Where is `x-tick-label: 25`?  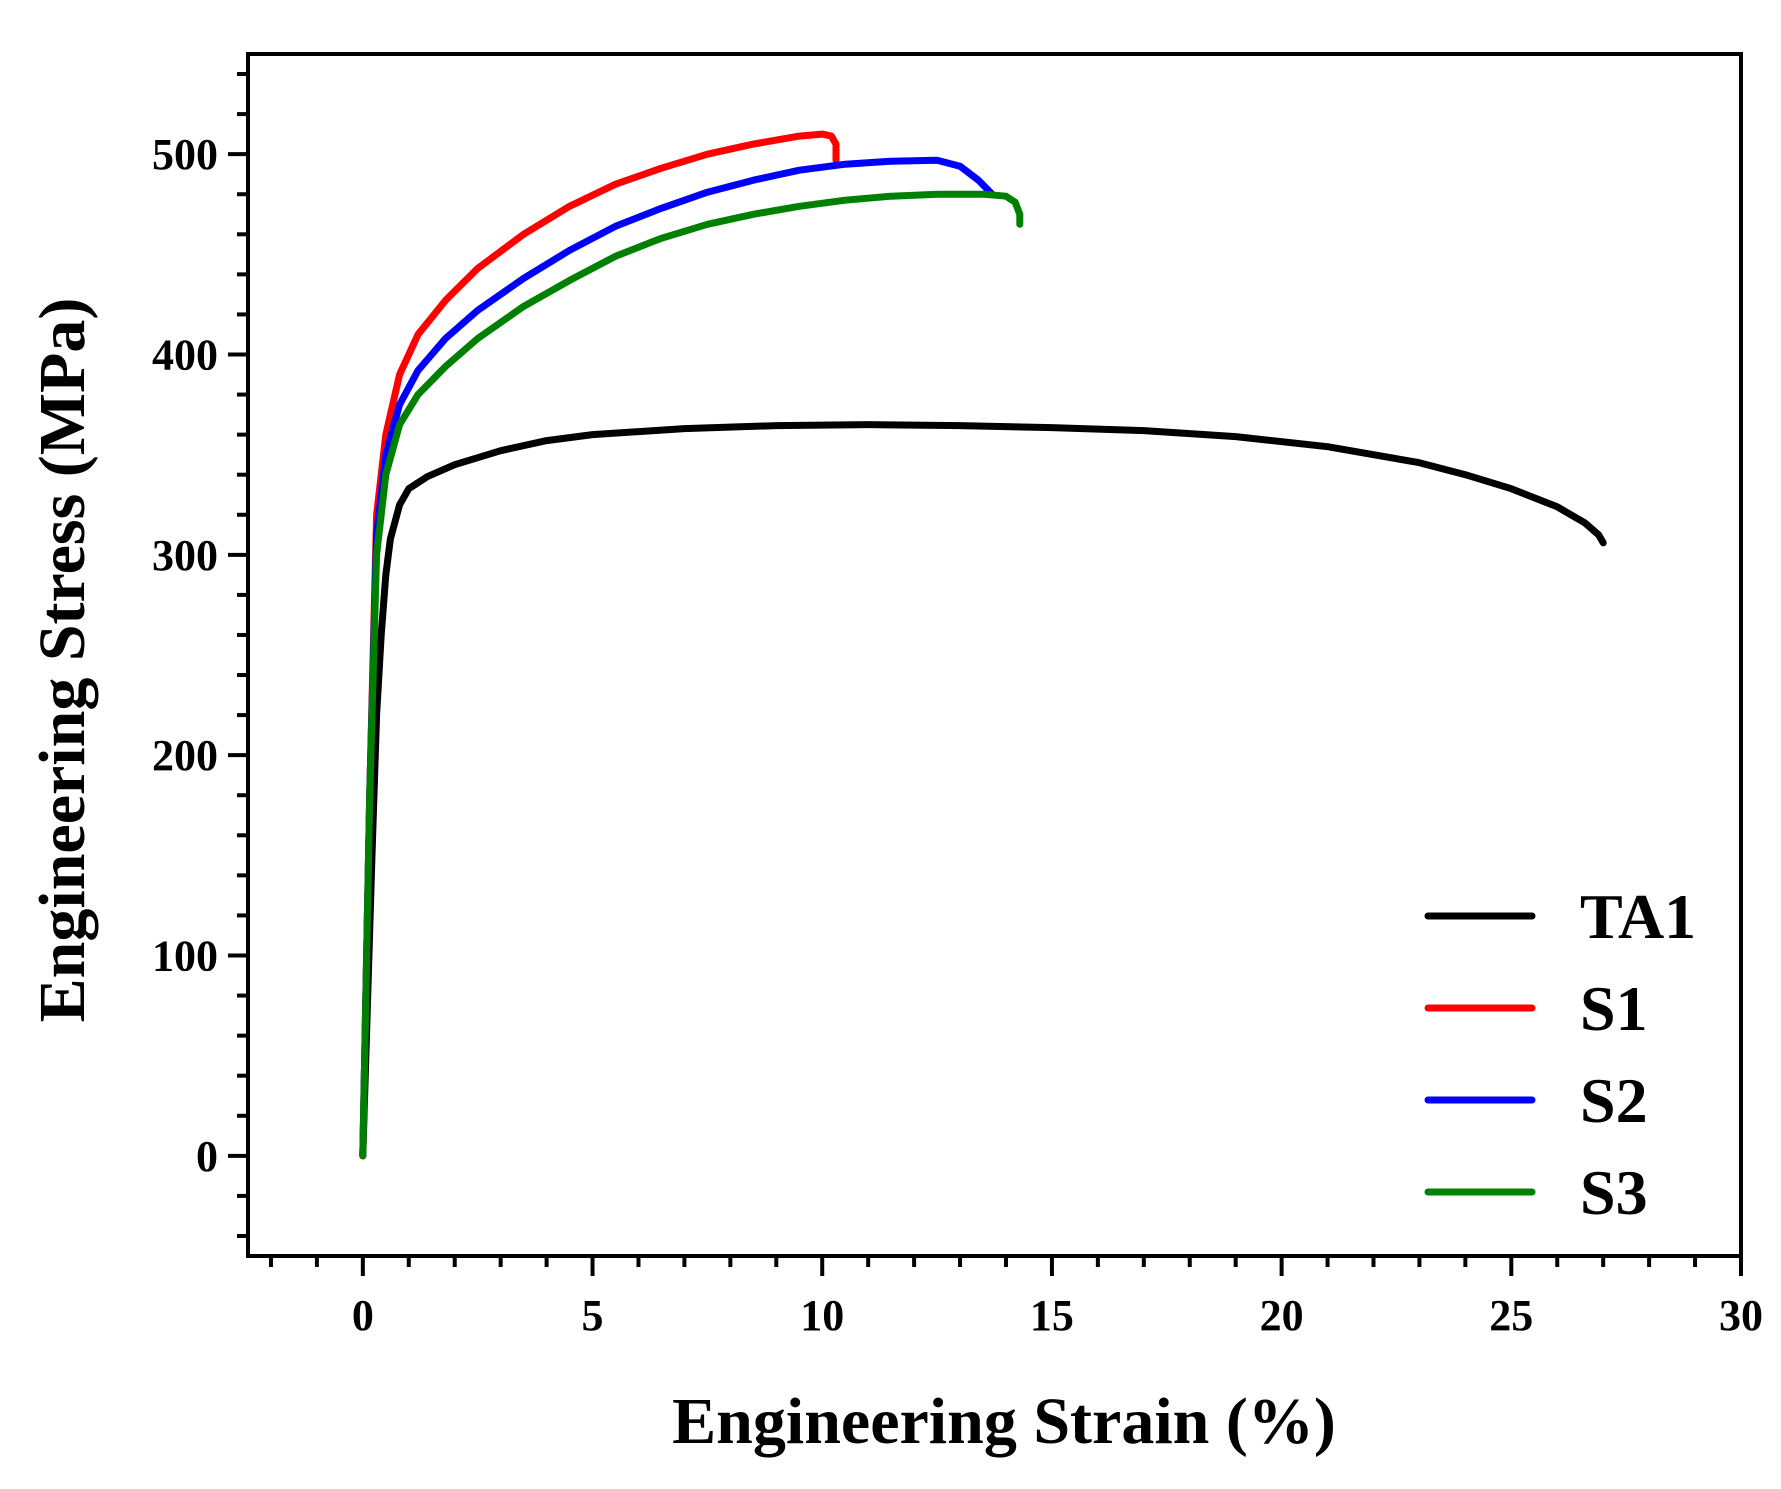
x-tick-label: 25 is located at coordinates (1511, 1315).